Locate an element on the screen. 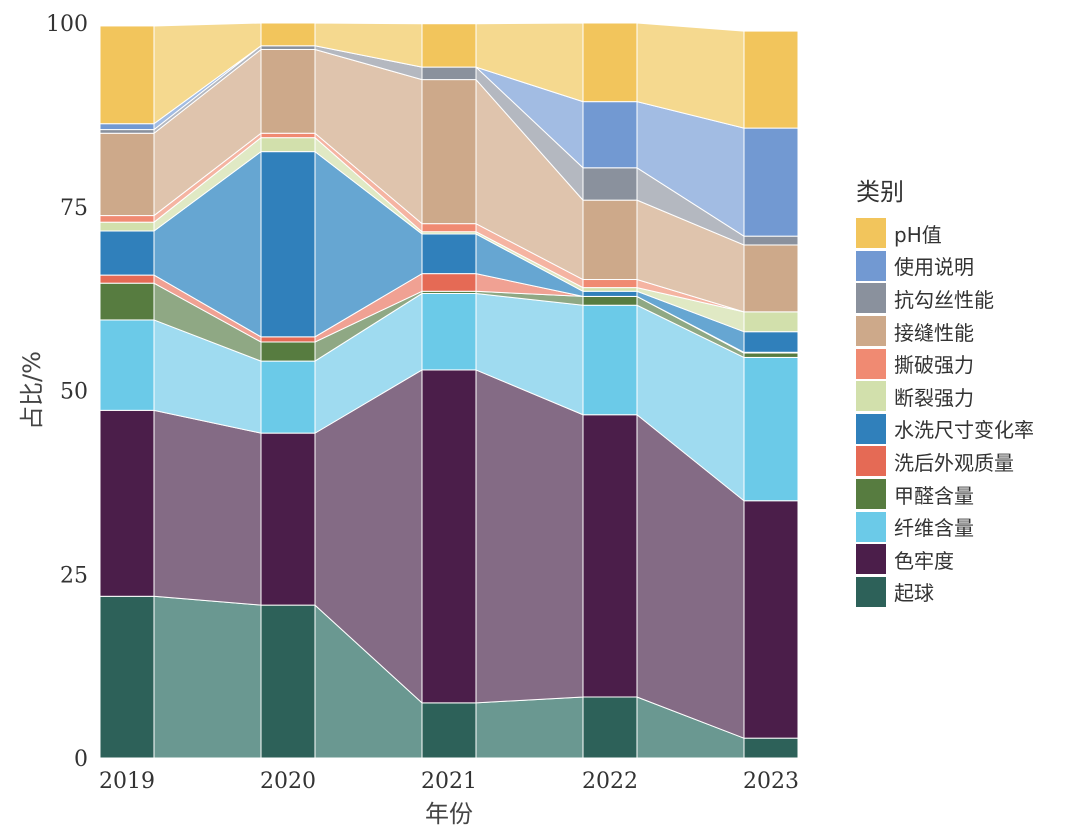 The image size is (1080, 836). legend-item: 使用说明 is located at coordinates (945, 266).